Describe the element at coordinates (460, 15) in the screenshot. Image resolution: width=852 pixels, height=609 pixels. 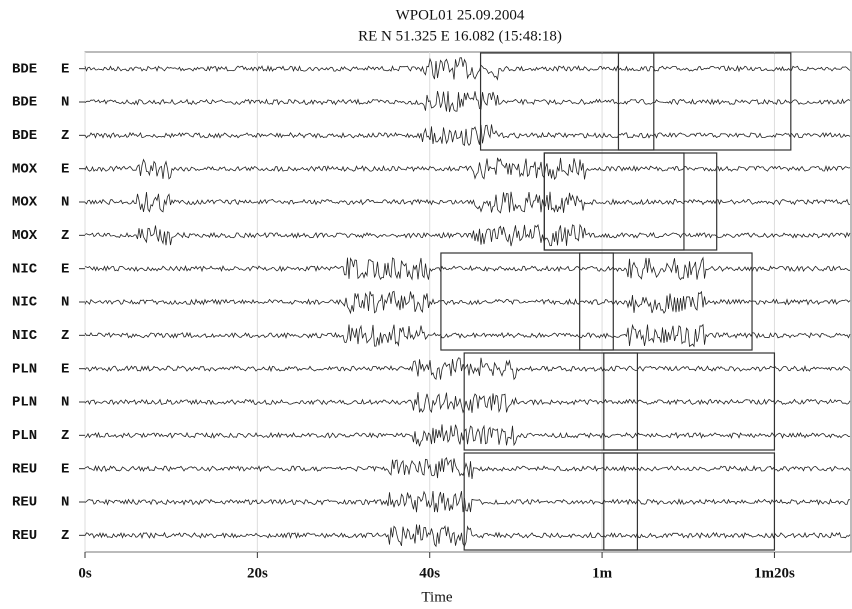
I see `chart-title: WPOL01 25.09.2004` at that location.